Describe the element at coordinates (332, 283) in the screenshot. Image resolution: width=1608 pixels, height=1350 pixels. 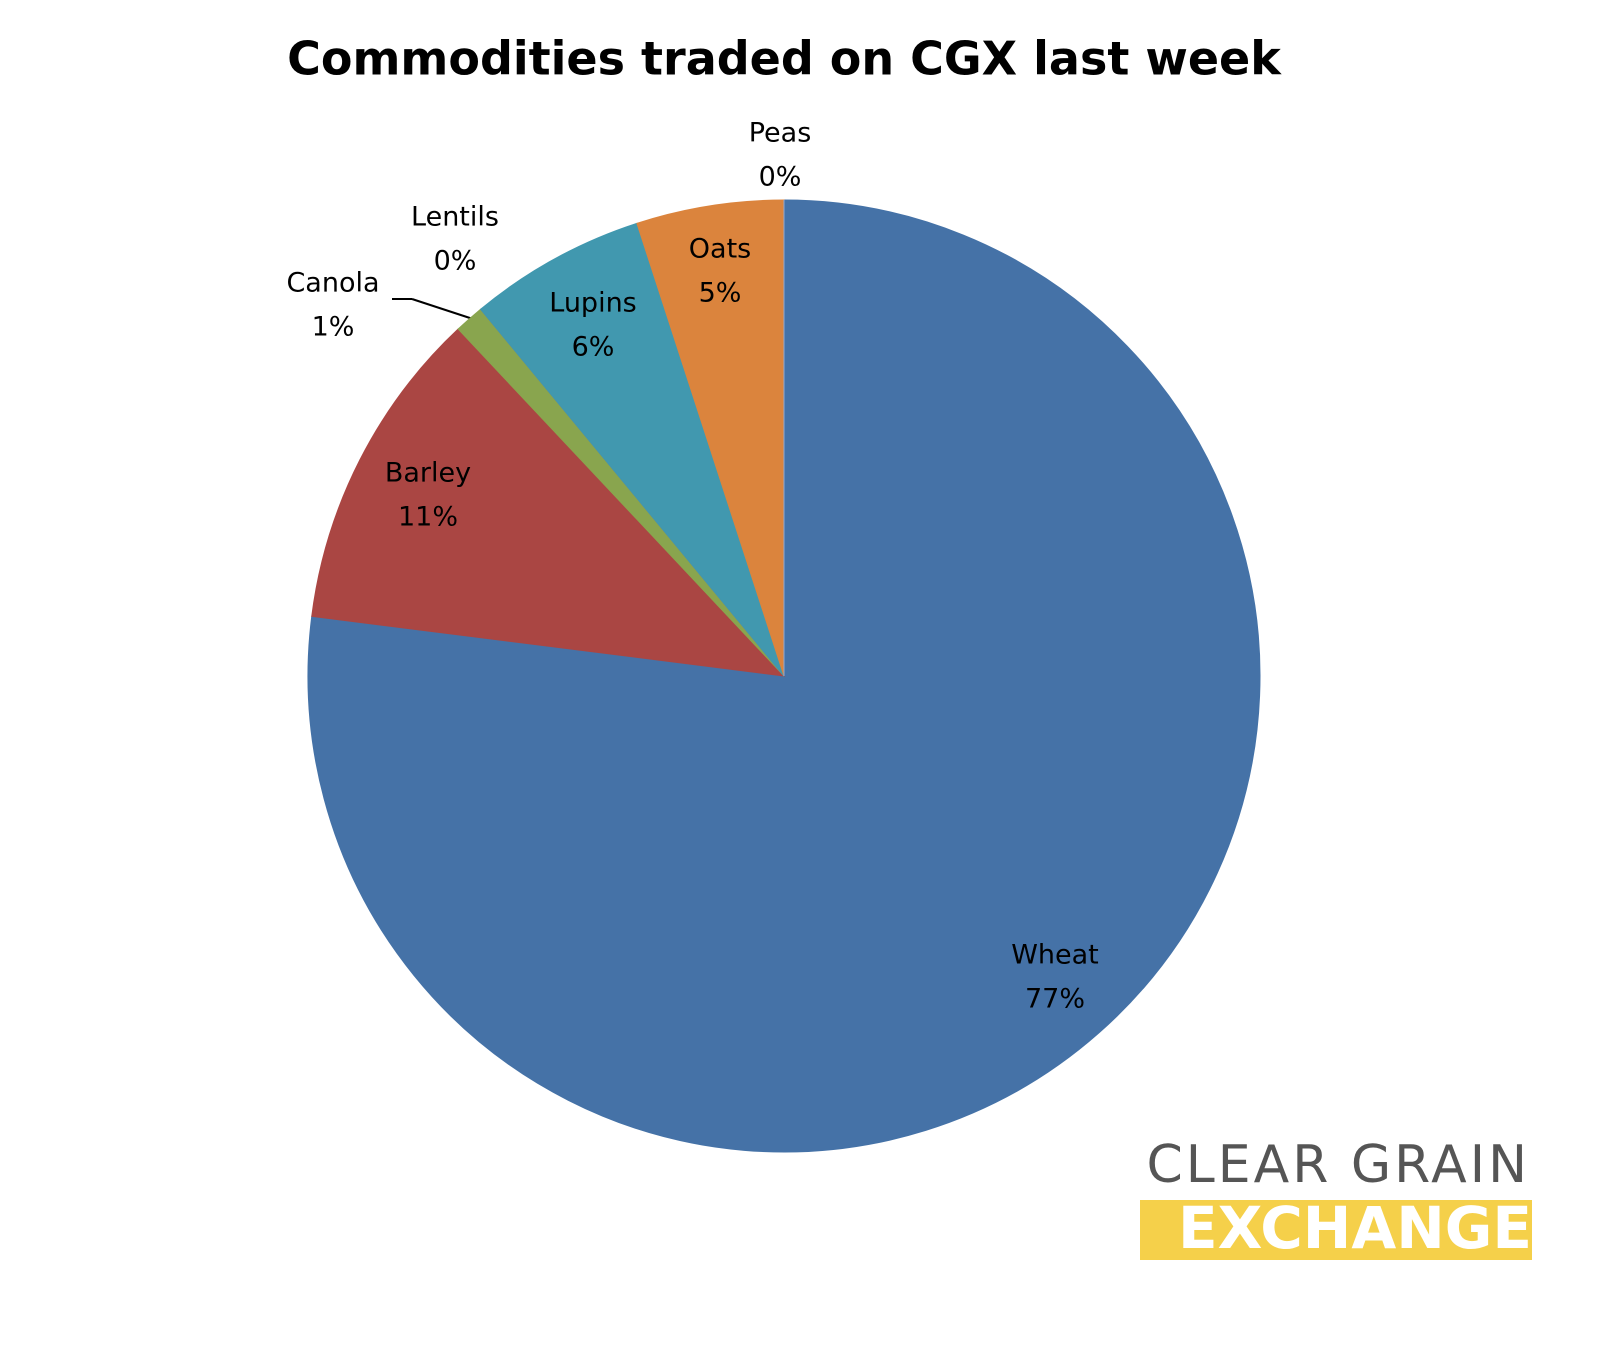
I see `slice-label: Canola` at that location.